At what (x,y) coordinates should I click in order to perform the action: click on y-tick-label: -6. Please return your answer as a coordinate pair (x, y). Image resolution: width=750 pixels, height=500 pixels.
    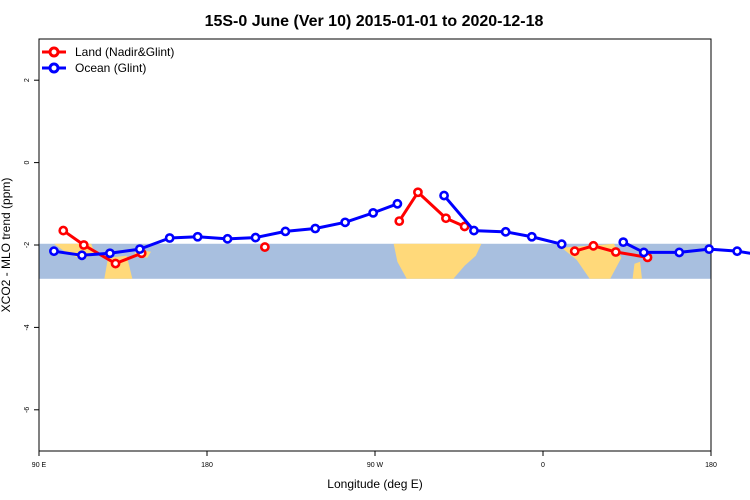
    Looking at the image, I should click on (27, 410).